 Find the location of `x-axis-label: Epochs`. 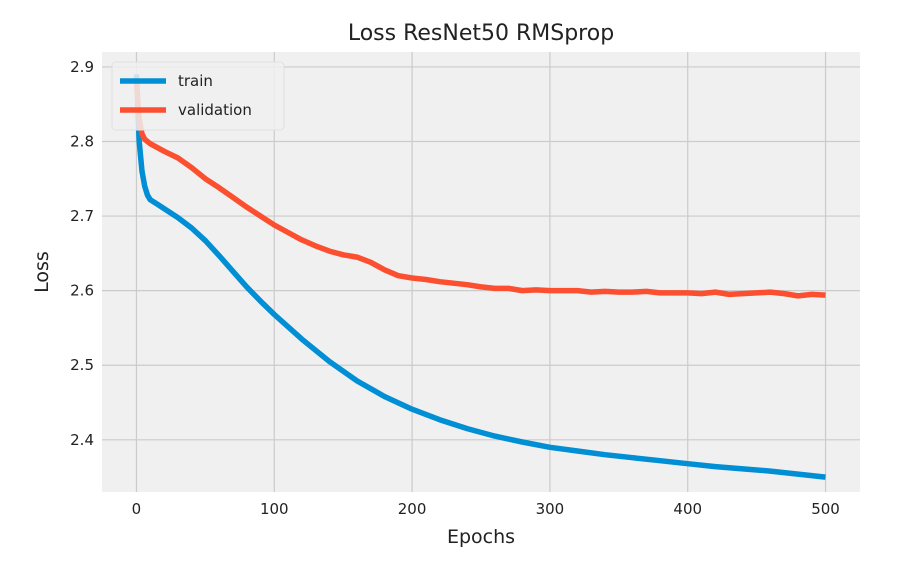

x-axis-label: Epochs is located at coordinates (481, 537).